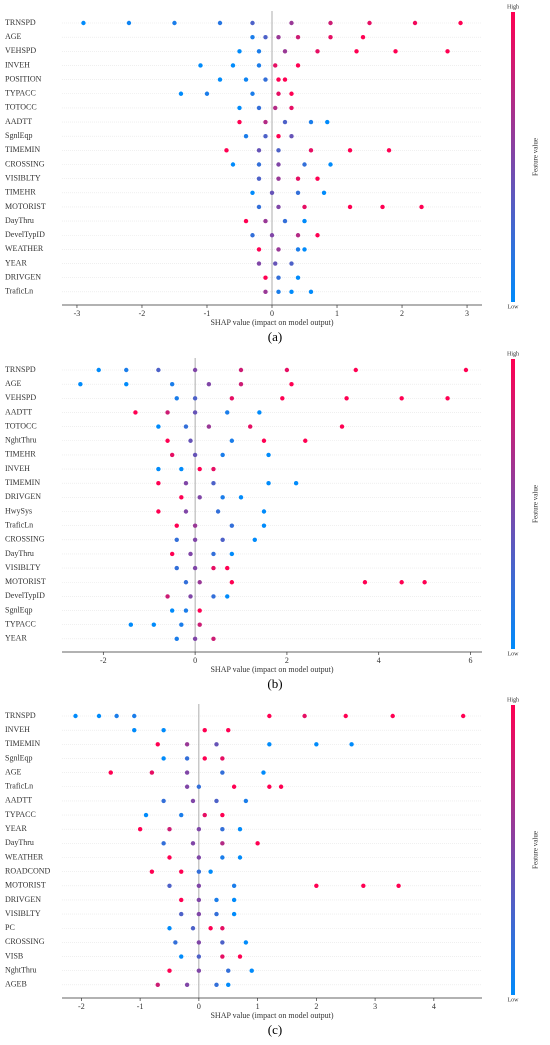 The image size is (550, 1045). What do you see at coordinates (103, 660) in the screenshot?
I see `x-tick-label: -2` at bounding box center [103, 660].